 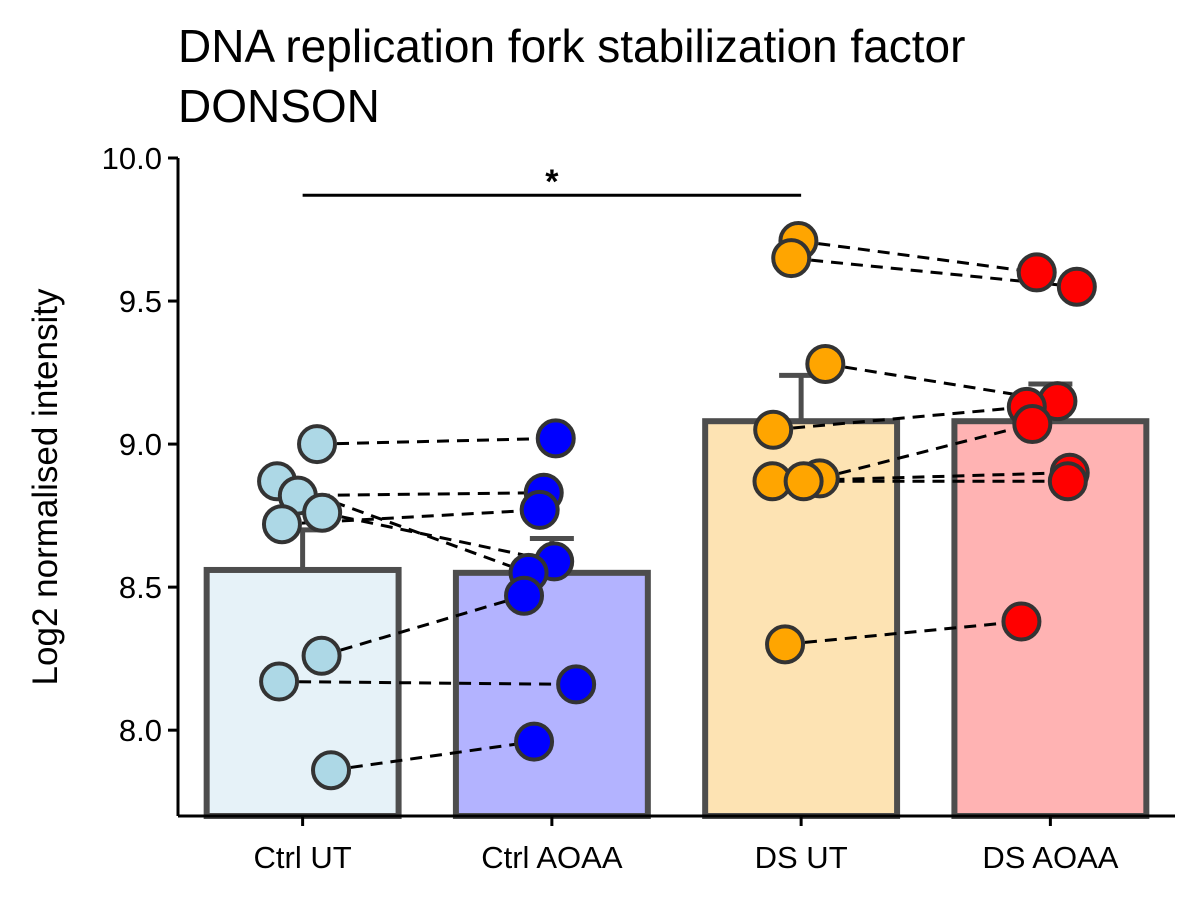 What do you see at coordinates (1050, 857) in the screenshot?
I see `x-tick-label: DS AOAA` at bounding box center [1050, 857].